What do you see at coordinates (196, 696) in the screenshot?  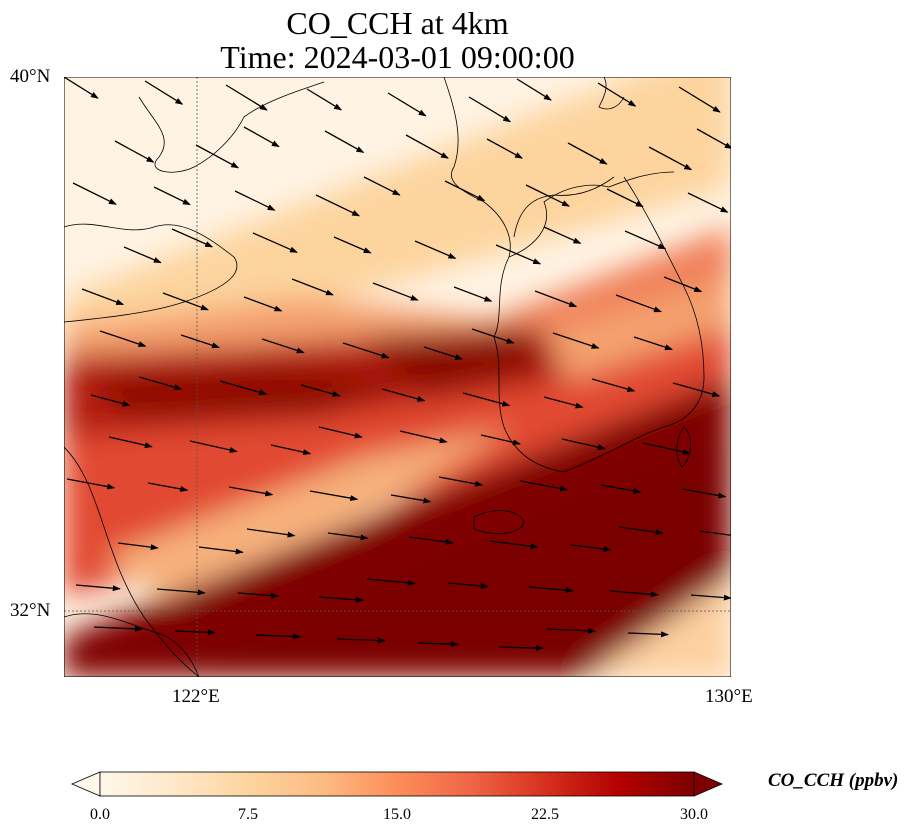 I see `lon-label-122e: 122°E` at bounding box center [196, 696].